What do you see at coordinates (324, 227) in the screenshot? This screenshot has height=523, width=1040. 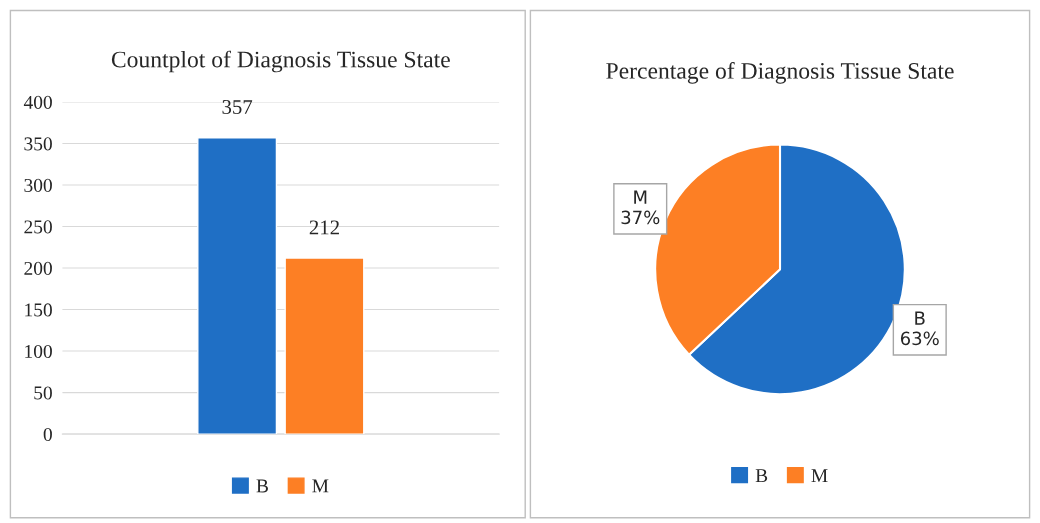 I see `data-label: 212` at bounding box center [324, 227].